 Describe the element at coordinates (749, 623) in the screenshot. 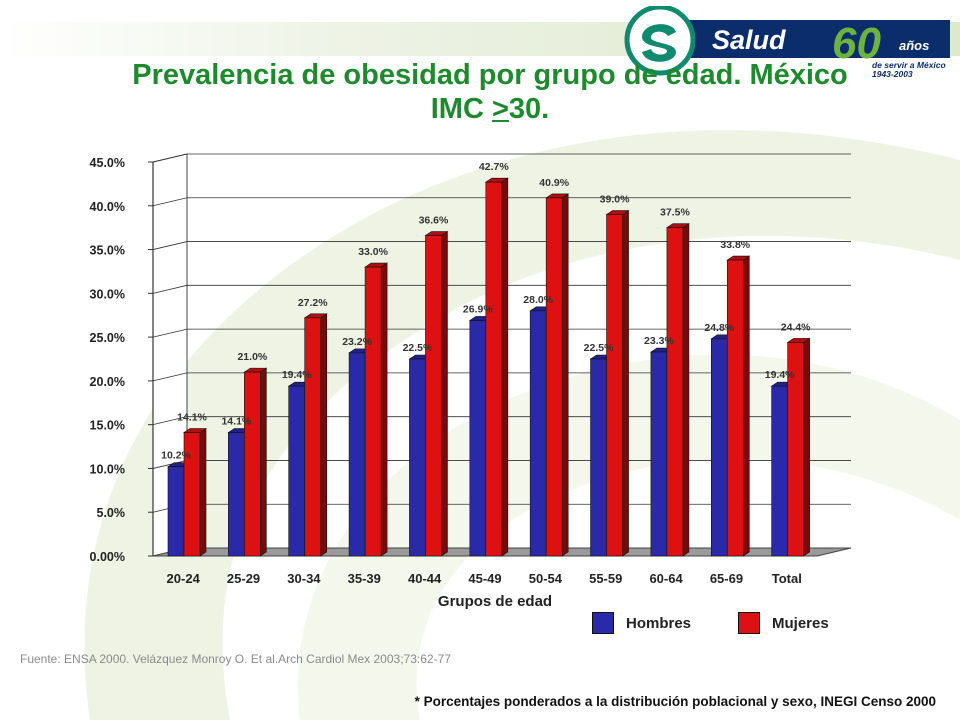

I see `legend-swatch-mujeres` at that location.